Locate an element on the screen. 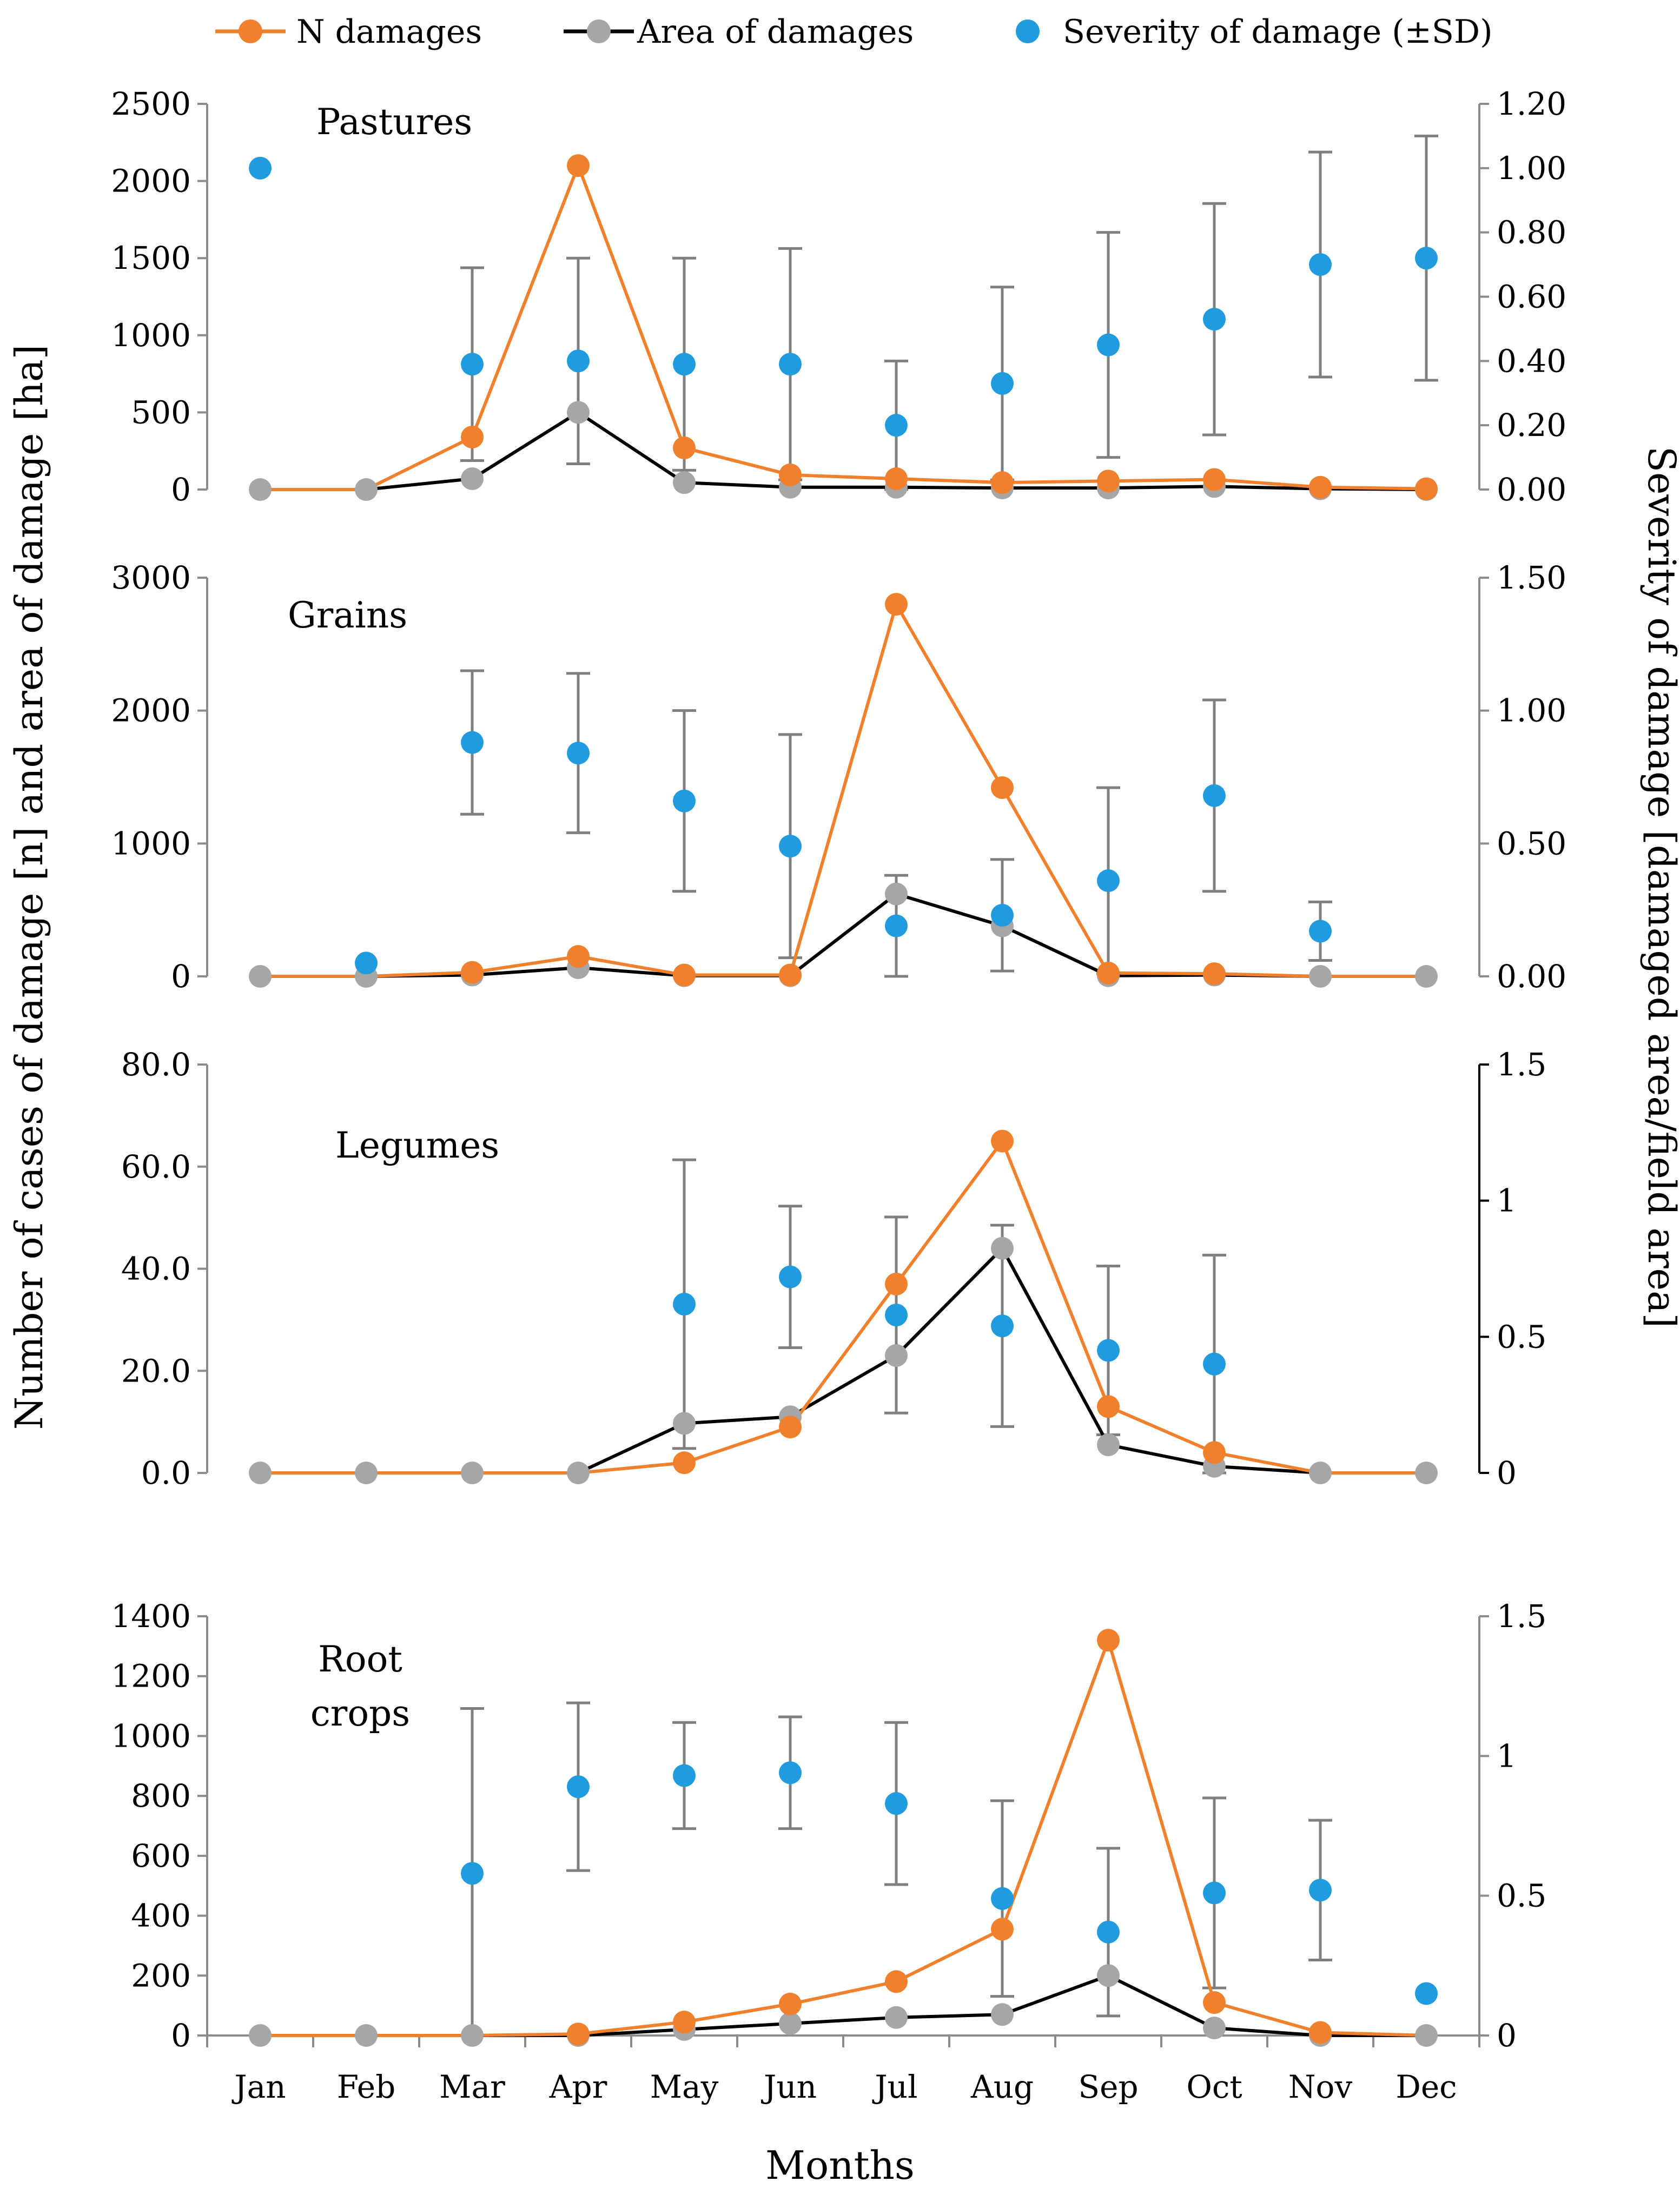  grains-right-tick-label: 1.50 is located at coordinates (1532, 577).